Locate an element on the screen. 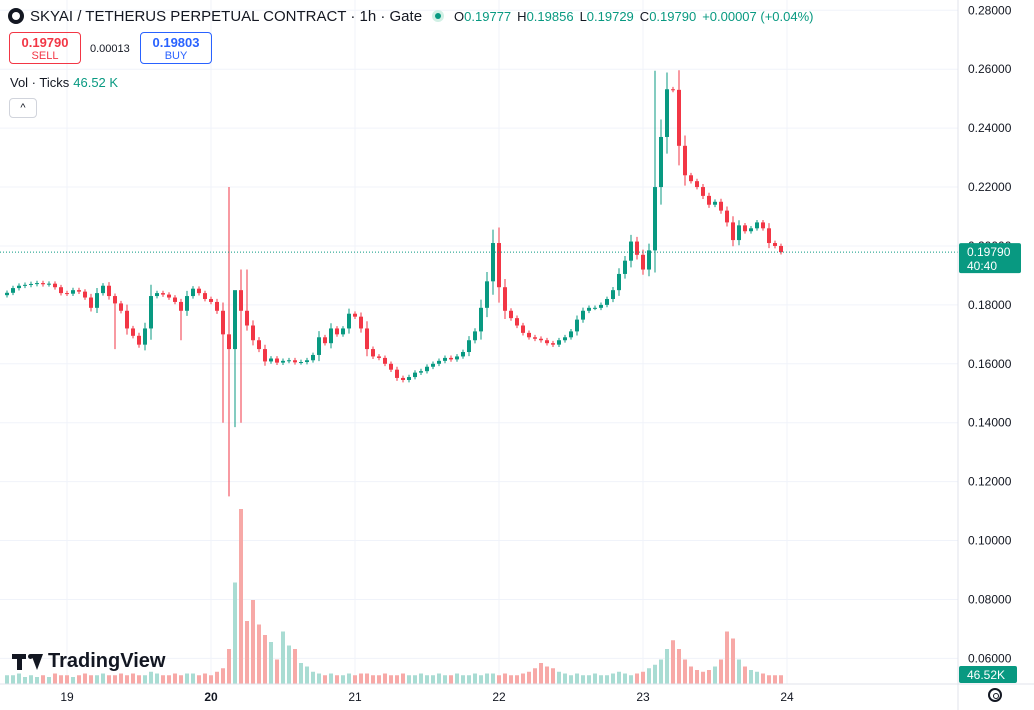  sell-button: 0.19790 SELL is located at coordinates (45, 48).